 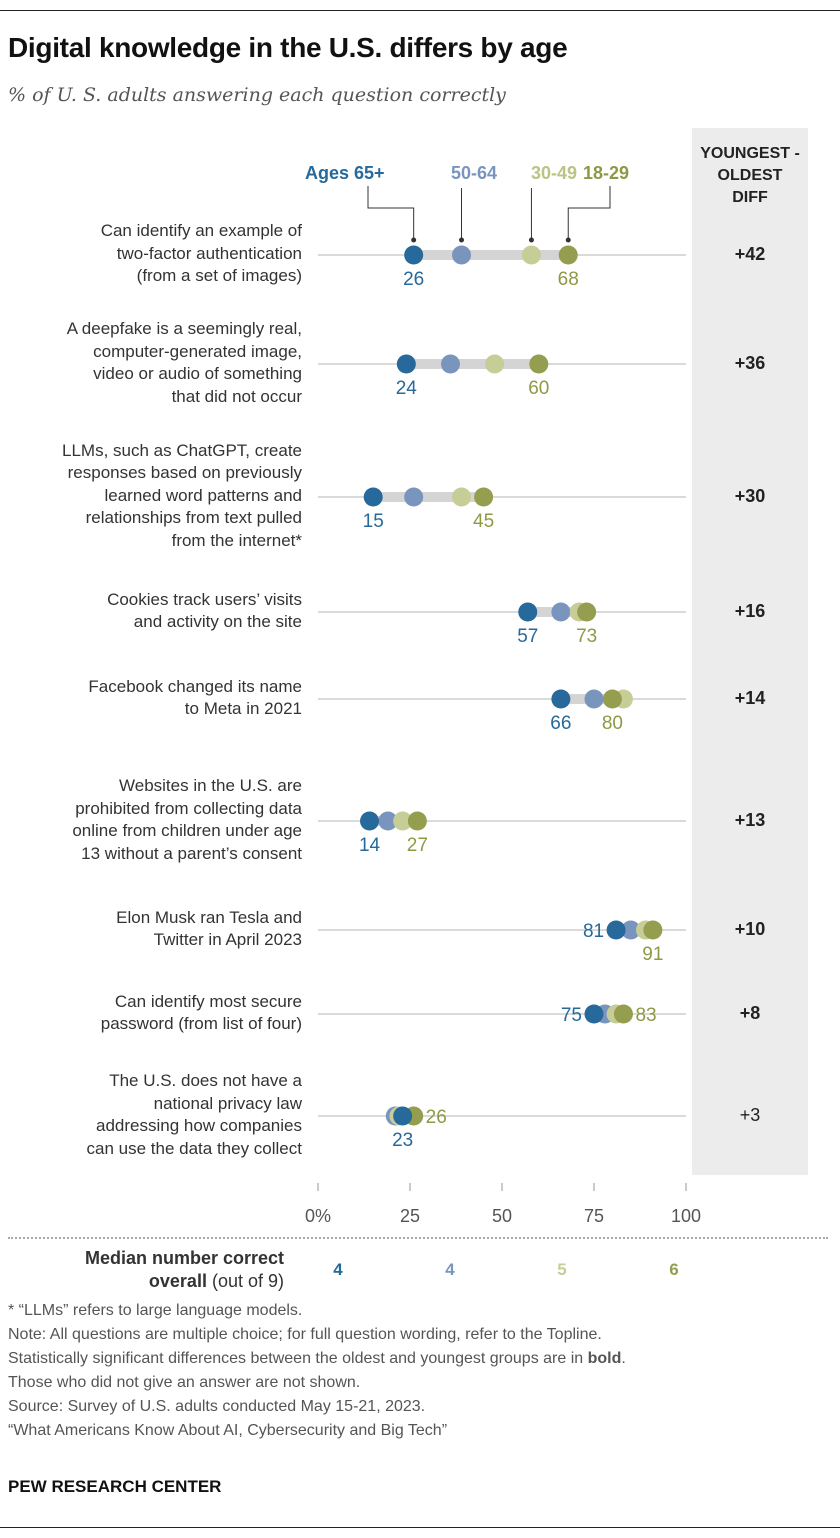 What do you see at coordinates (750, 820) in the screenshot?
I see `diff-value: +13` at bounding box center [750, 820].